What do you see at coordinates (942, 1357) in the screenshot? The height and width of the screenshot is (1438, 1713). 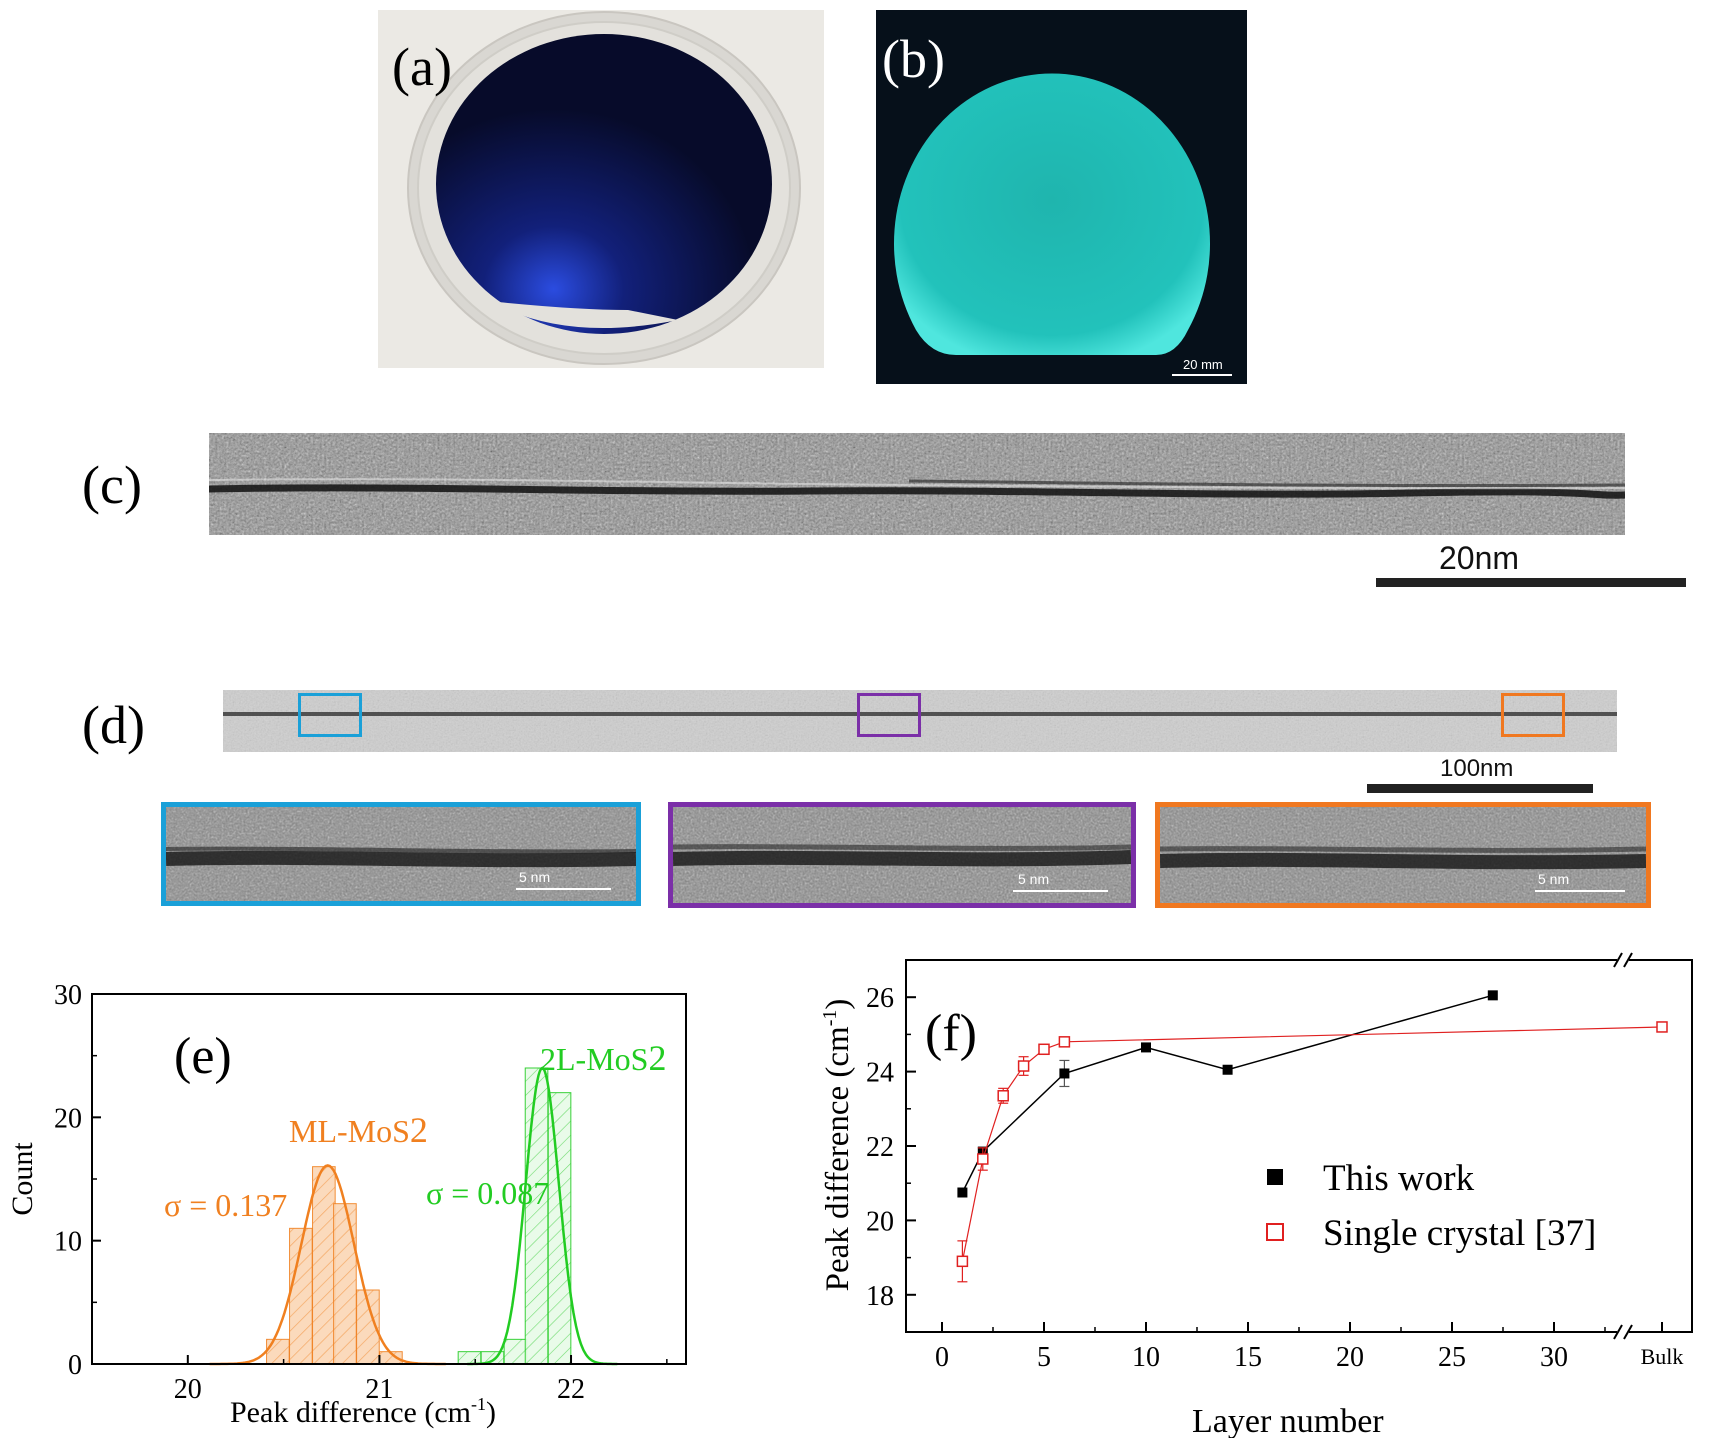 I see `x-tick-label-f-0: 0` at bounding box center [942, 1357].